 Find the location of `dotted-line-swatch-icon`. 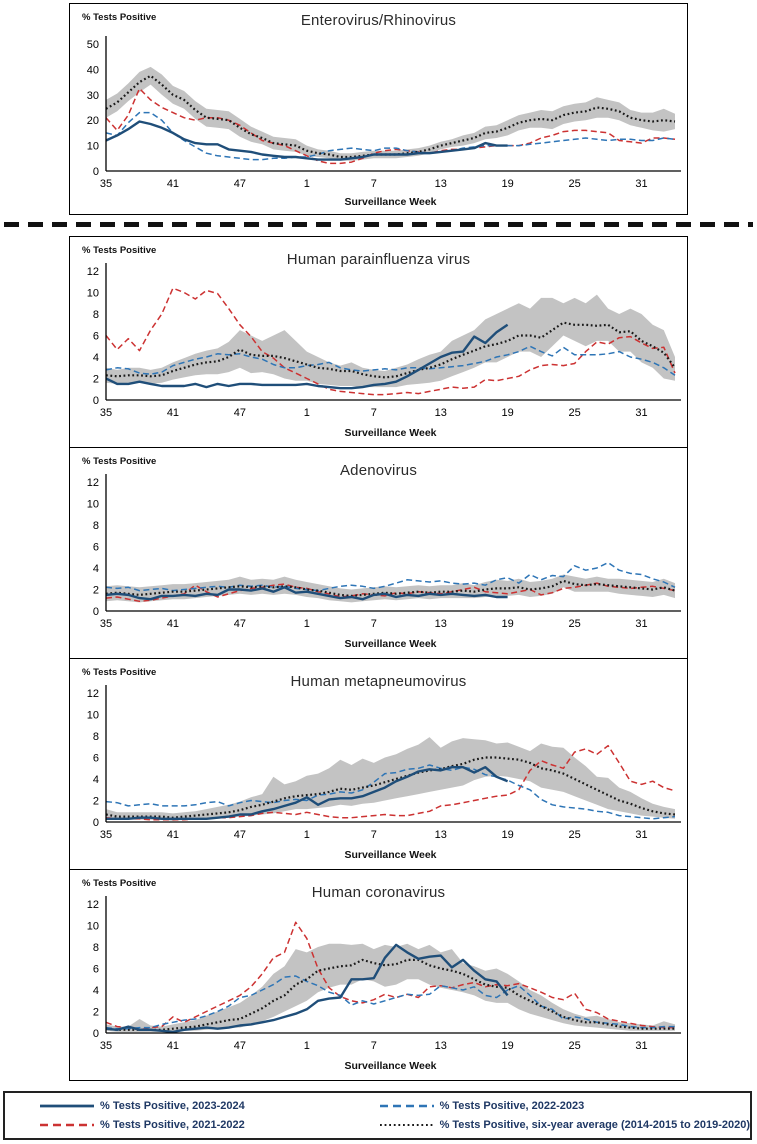

dotted-line-swatch-icon is located at coordinates (406, 1125).